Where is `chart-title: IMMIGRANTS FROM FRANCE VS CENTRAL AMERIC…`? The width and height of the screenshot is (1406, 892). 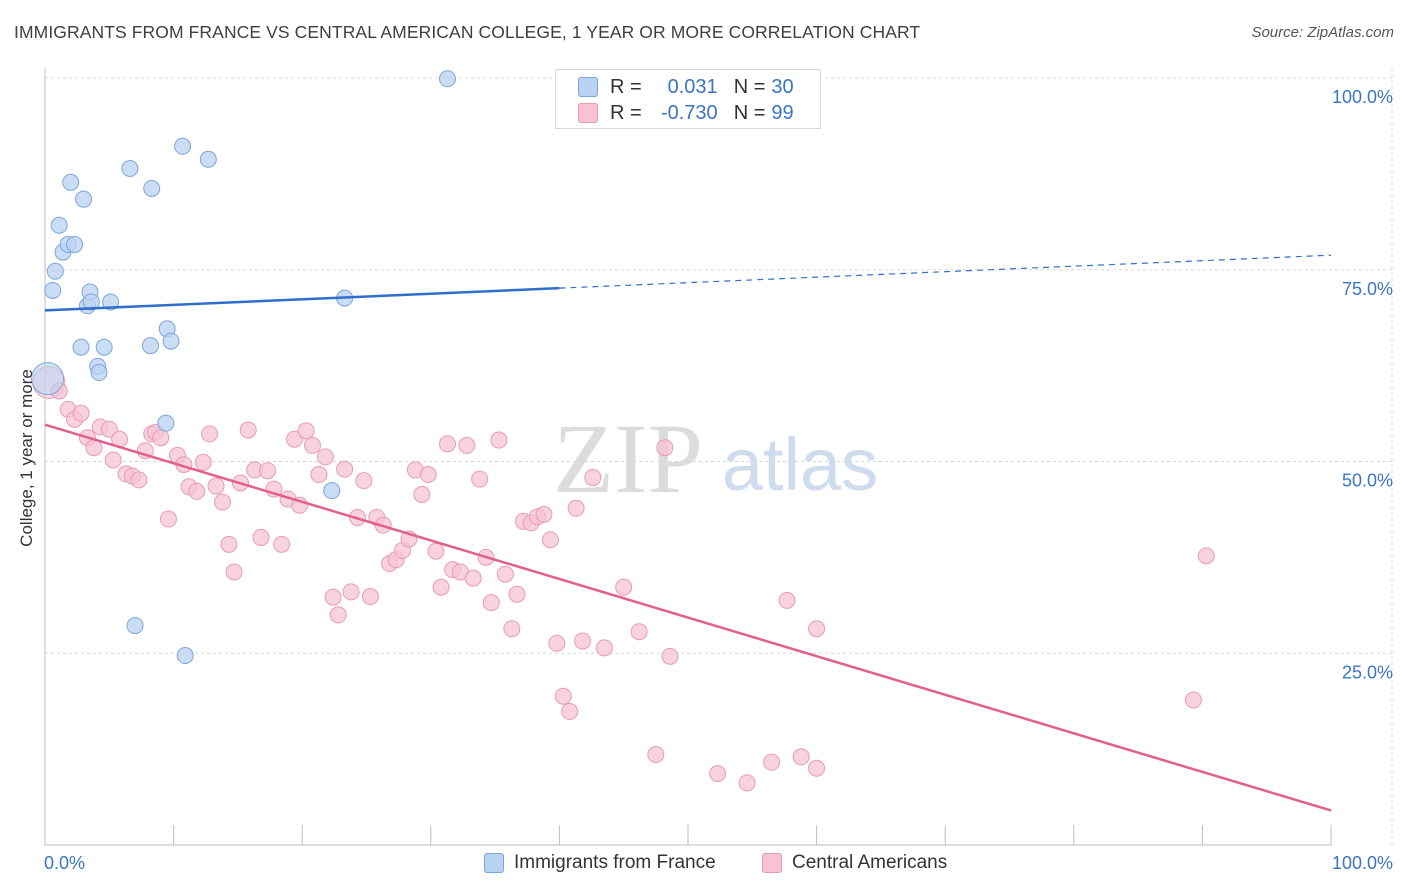 chart-title: IMMIGRANTS FROM FRANCE VS CENTRAL AMERIC… is located at coordinates (467, 32).